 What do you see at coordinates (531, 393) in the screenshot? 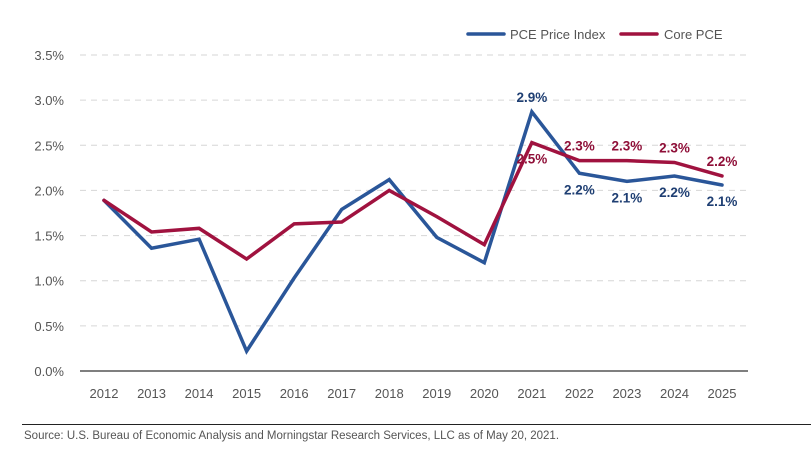
I see `x-tick-label: 2021` at bounding box center [531, 393].